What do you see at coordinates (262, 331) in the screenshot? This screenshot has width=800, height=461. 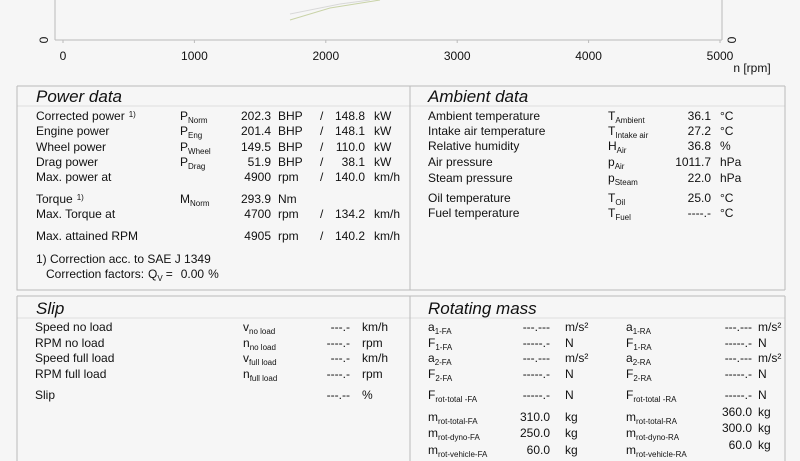 I see `symbol-subscript: no load` at bounding box center [262, 331].